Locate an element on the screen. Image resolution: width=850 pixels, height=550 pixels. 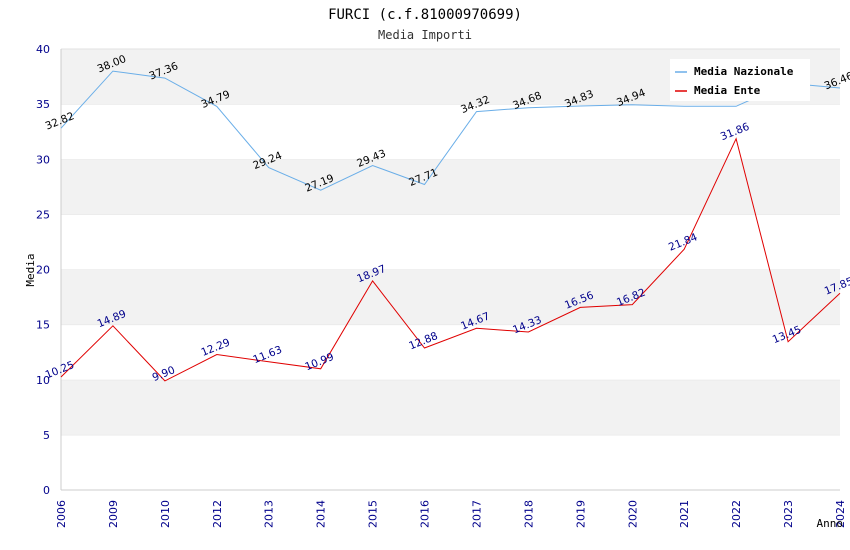
x-axis-label: Anno is located at coordinates (830, 523).